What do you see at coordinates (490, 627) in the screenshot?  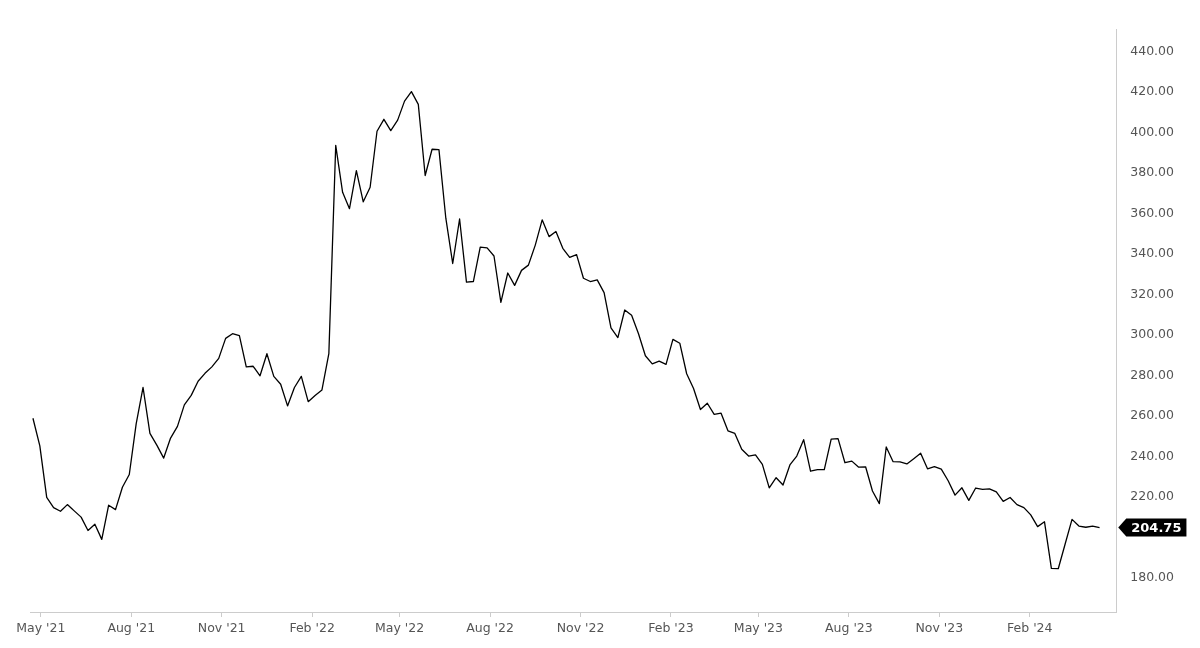 I see `x-tick-label: Aug '22` at bounding box center [490, 627].